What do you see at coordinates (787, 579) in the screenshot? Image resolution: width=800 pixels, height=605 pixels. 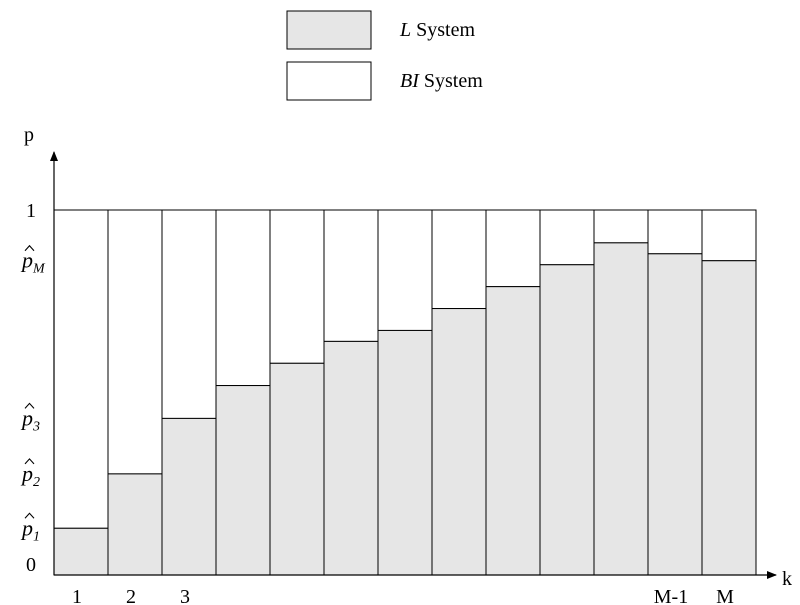 I see `x-axis-label: k` at bounding box center [787, 579].